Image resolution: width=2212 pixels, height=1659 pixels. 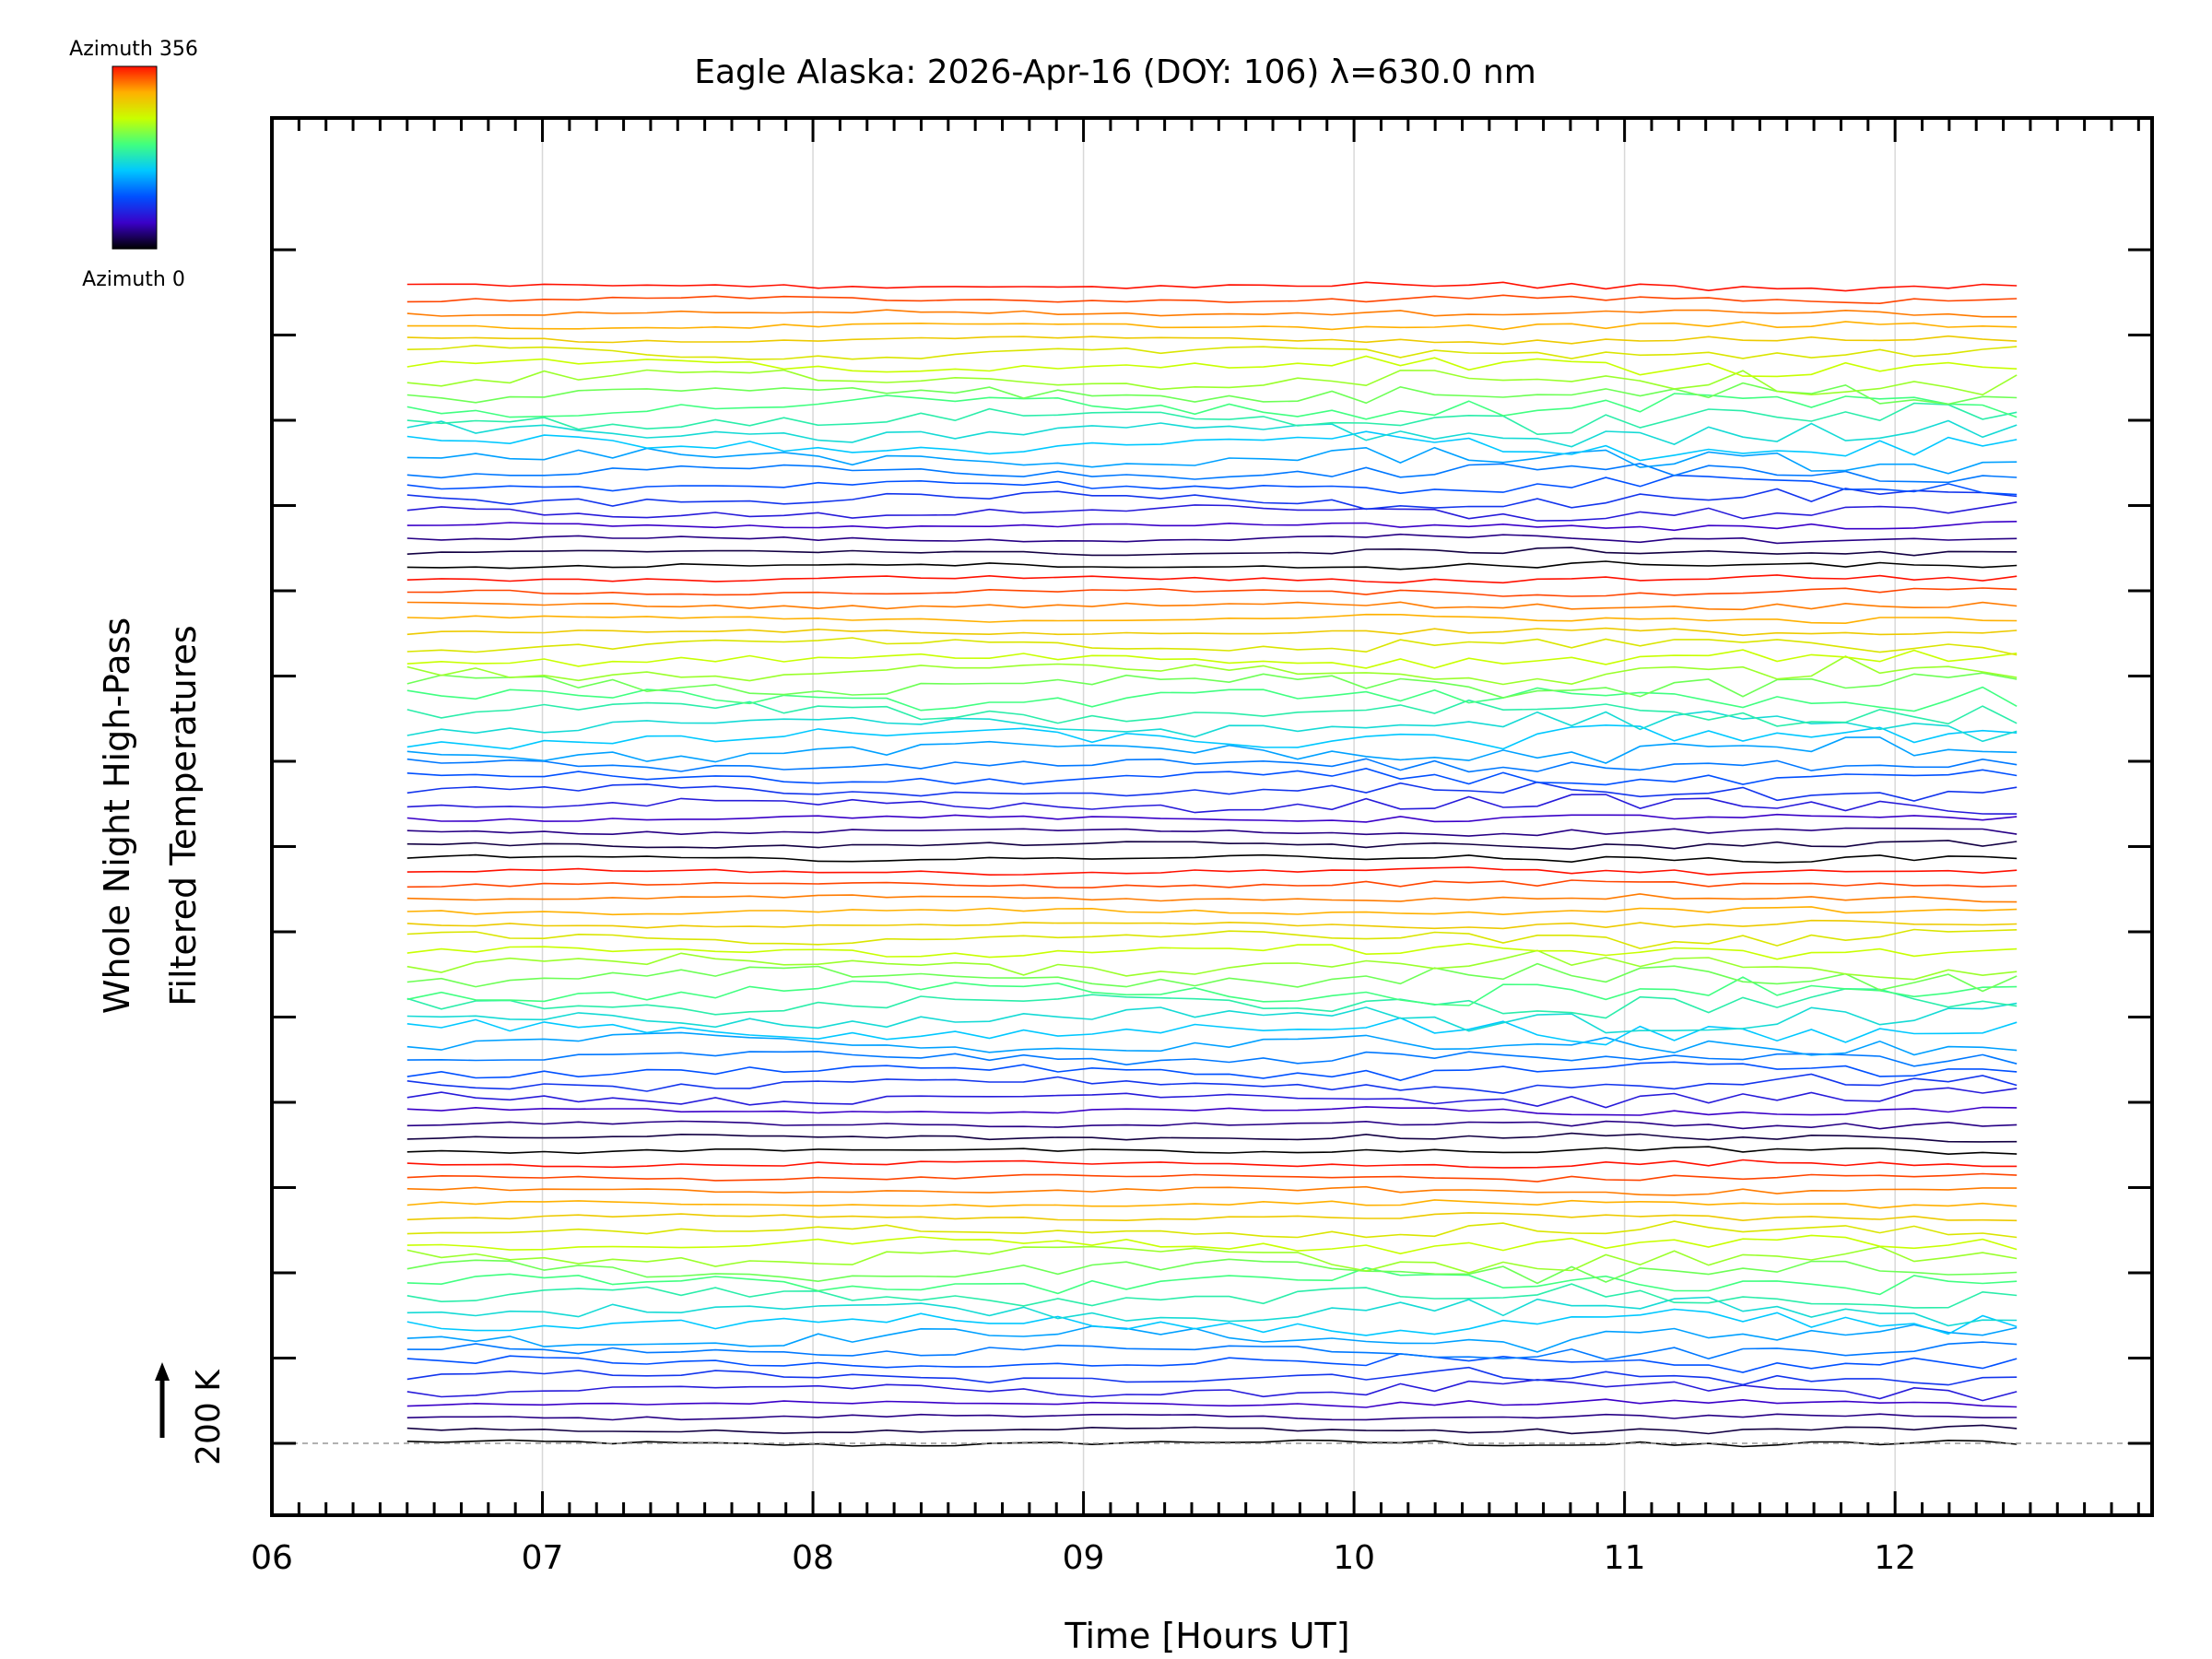 What do you see at coordinates (183, 815) in the screenshot?
I see `y-axis-label-line2: Filtered Temperatures` at bounding box center [183, 815].